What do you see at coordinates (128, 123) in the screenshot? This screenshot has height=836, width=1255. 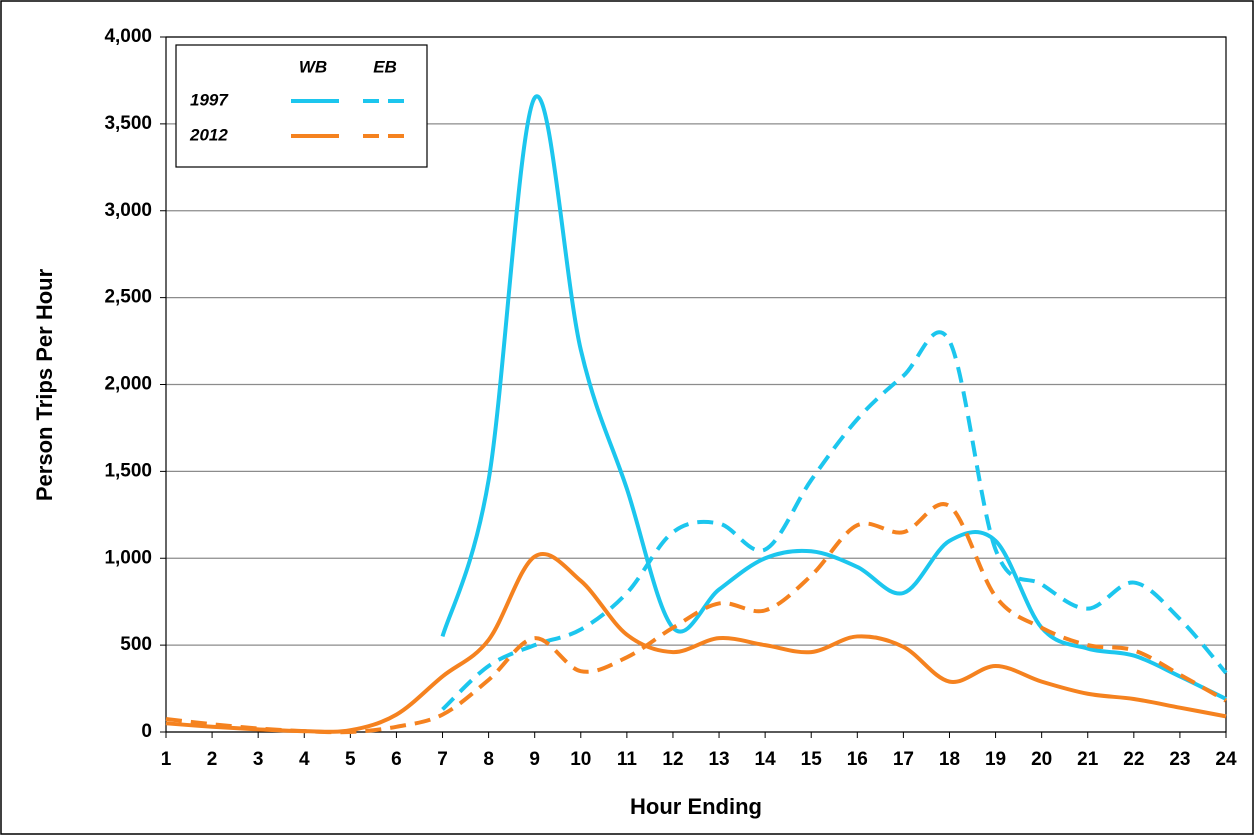 I see `y-tick-label: 3,500` at bounding box center [128, 123].